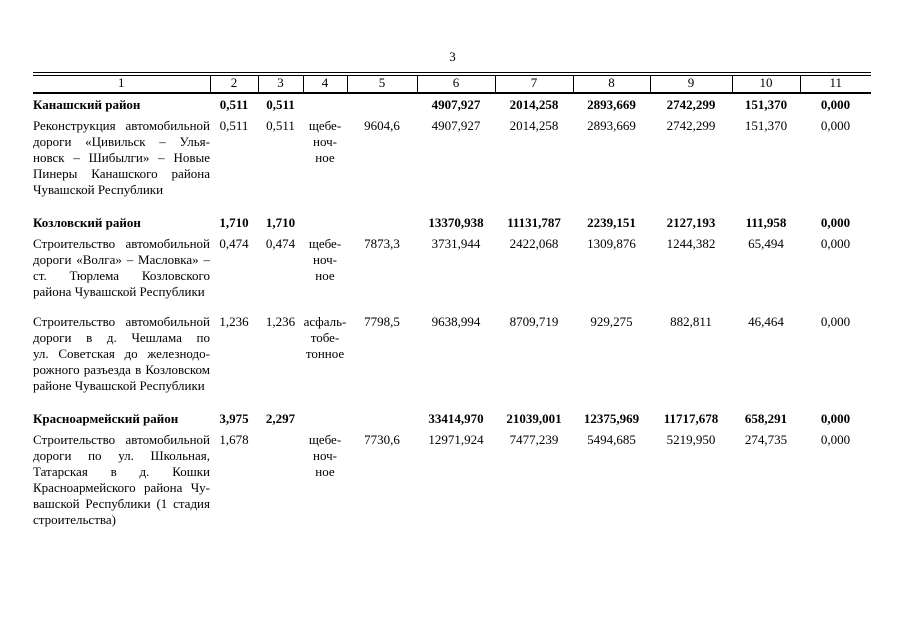 This screenshot has width=905, height=640. What do you see at coordinates (121, 173) in the screenshot?
I see `text-line: Пинеры Канашского района` at bounding box center [121, 173].